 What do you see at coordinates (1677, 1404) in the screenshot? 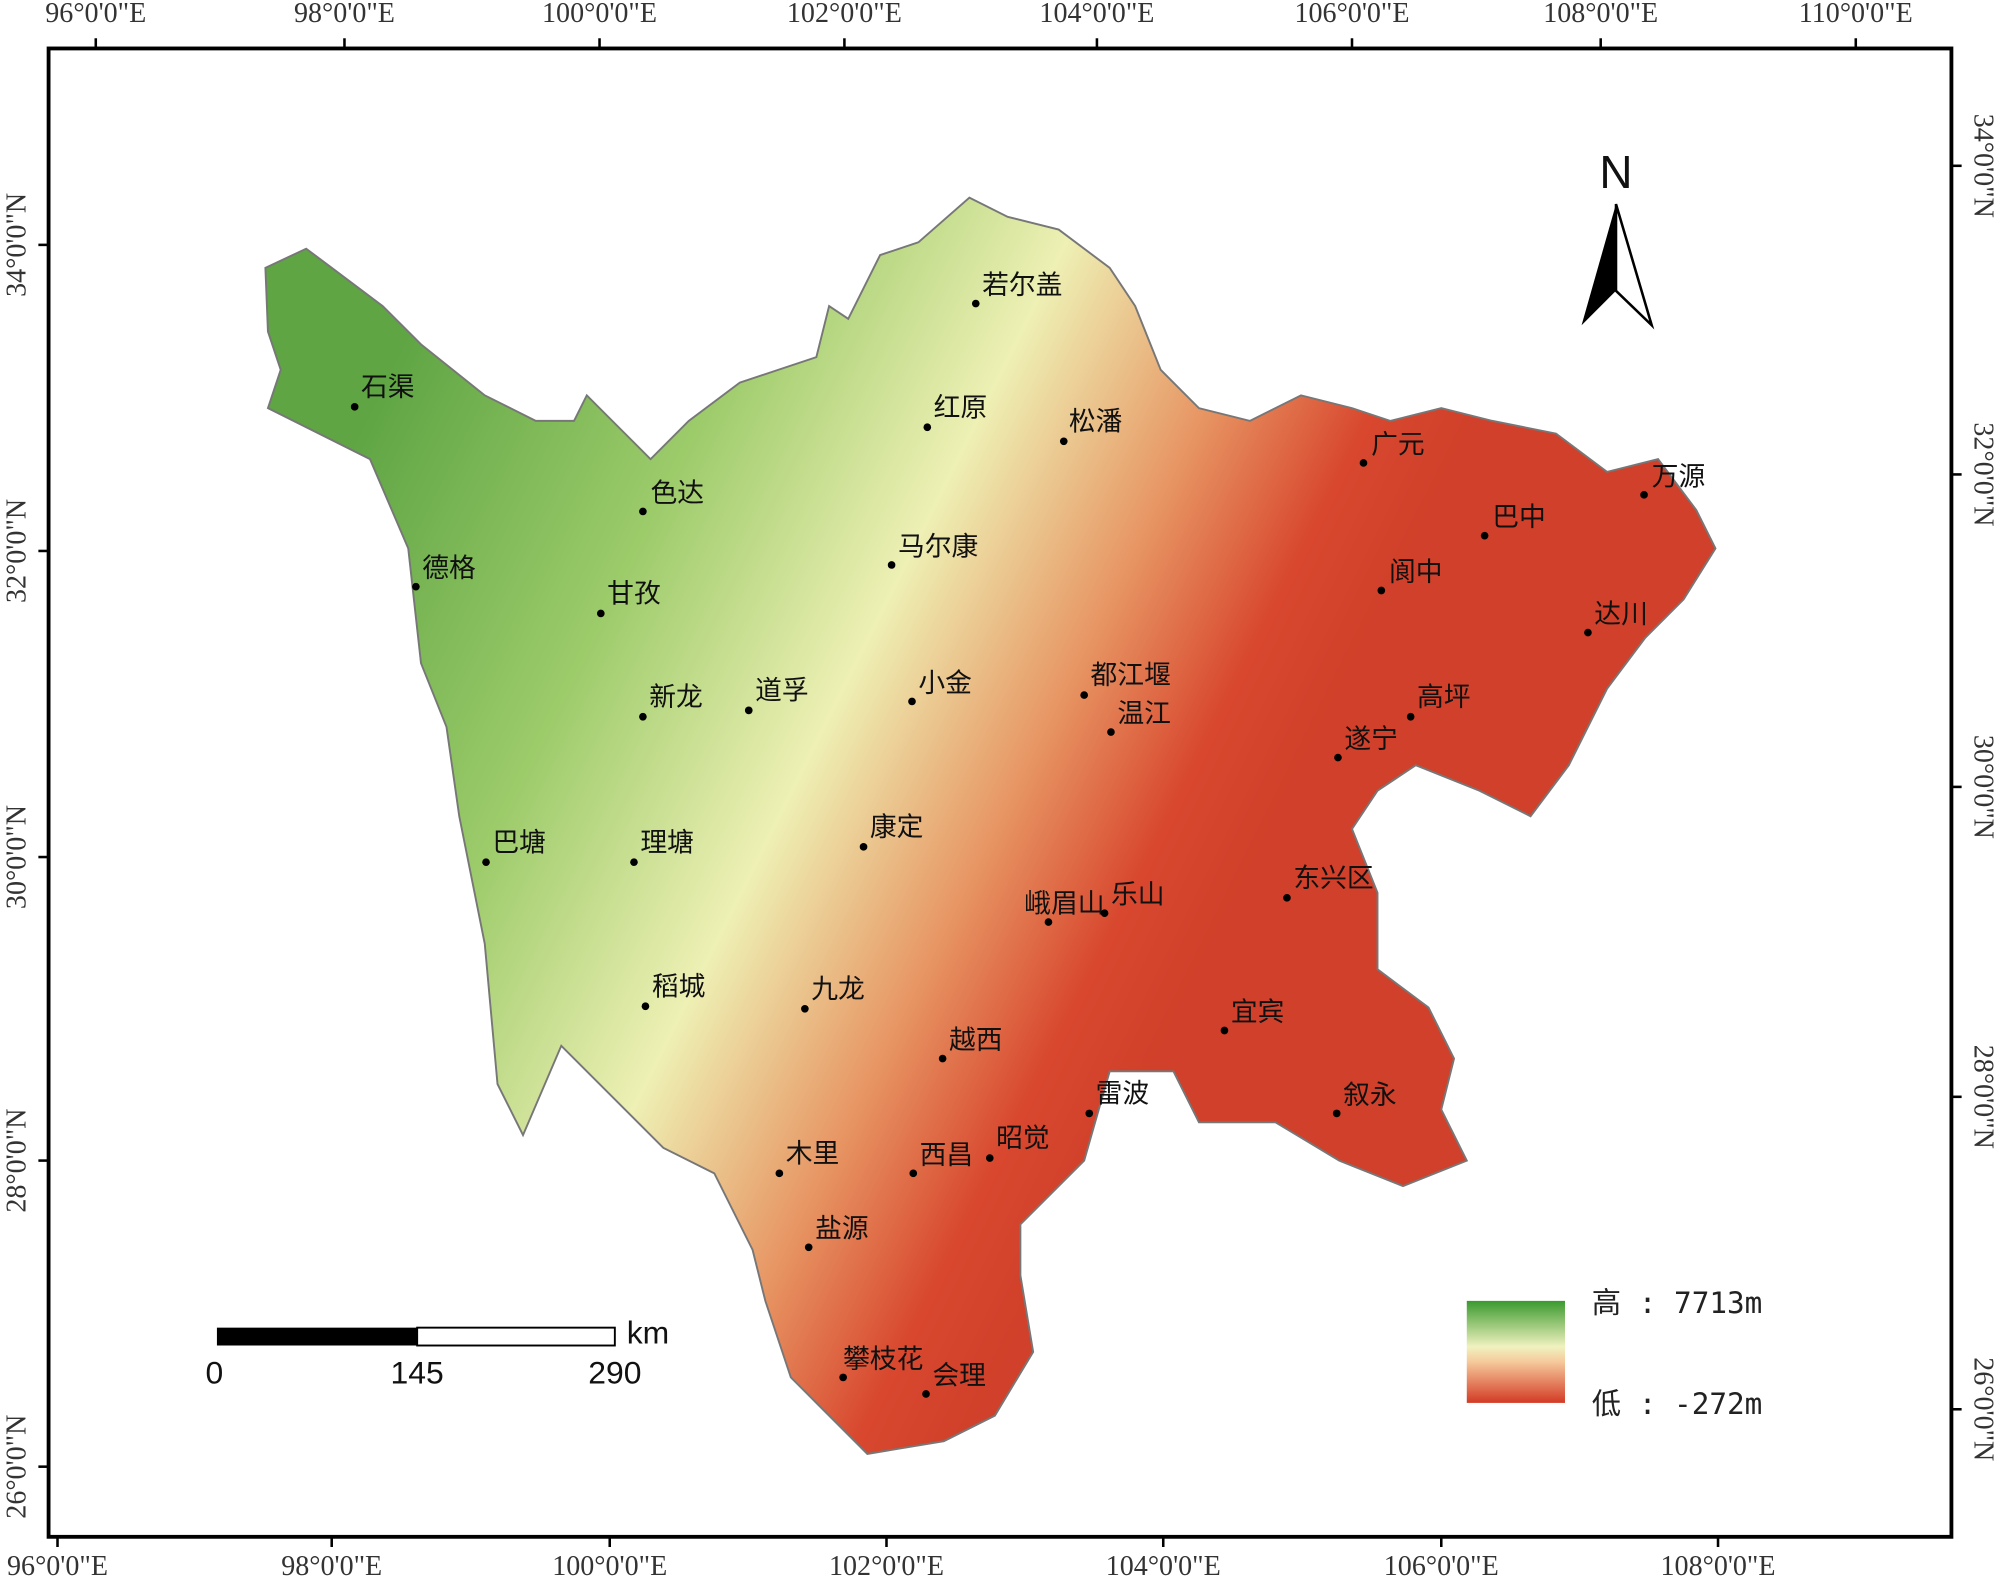
I see `legend-low: 低 : -272m` at bounding box center [1677, 1404].